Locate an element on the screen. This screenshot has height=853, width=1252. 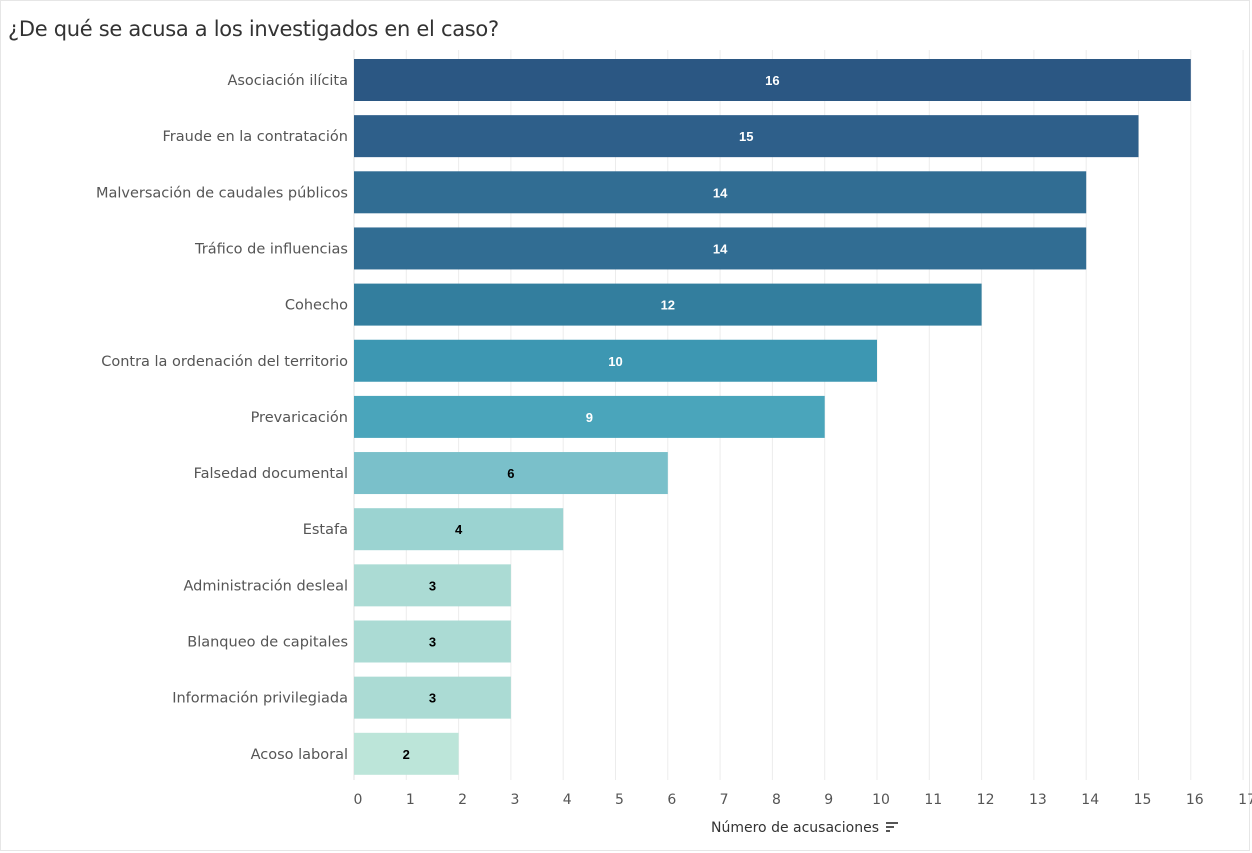
x-tick-label: 11 is located at coordinates (933, 800).